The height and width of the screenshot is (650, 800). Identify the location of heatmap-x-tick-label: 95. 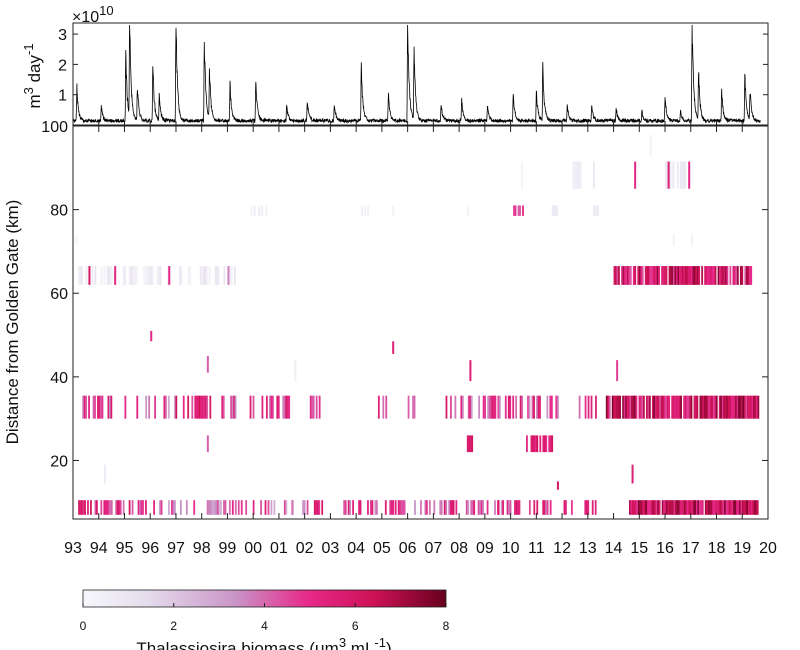
(125, 548).